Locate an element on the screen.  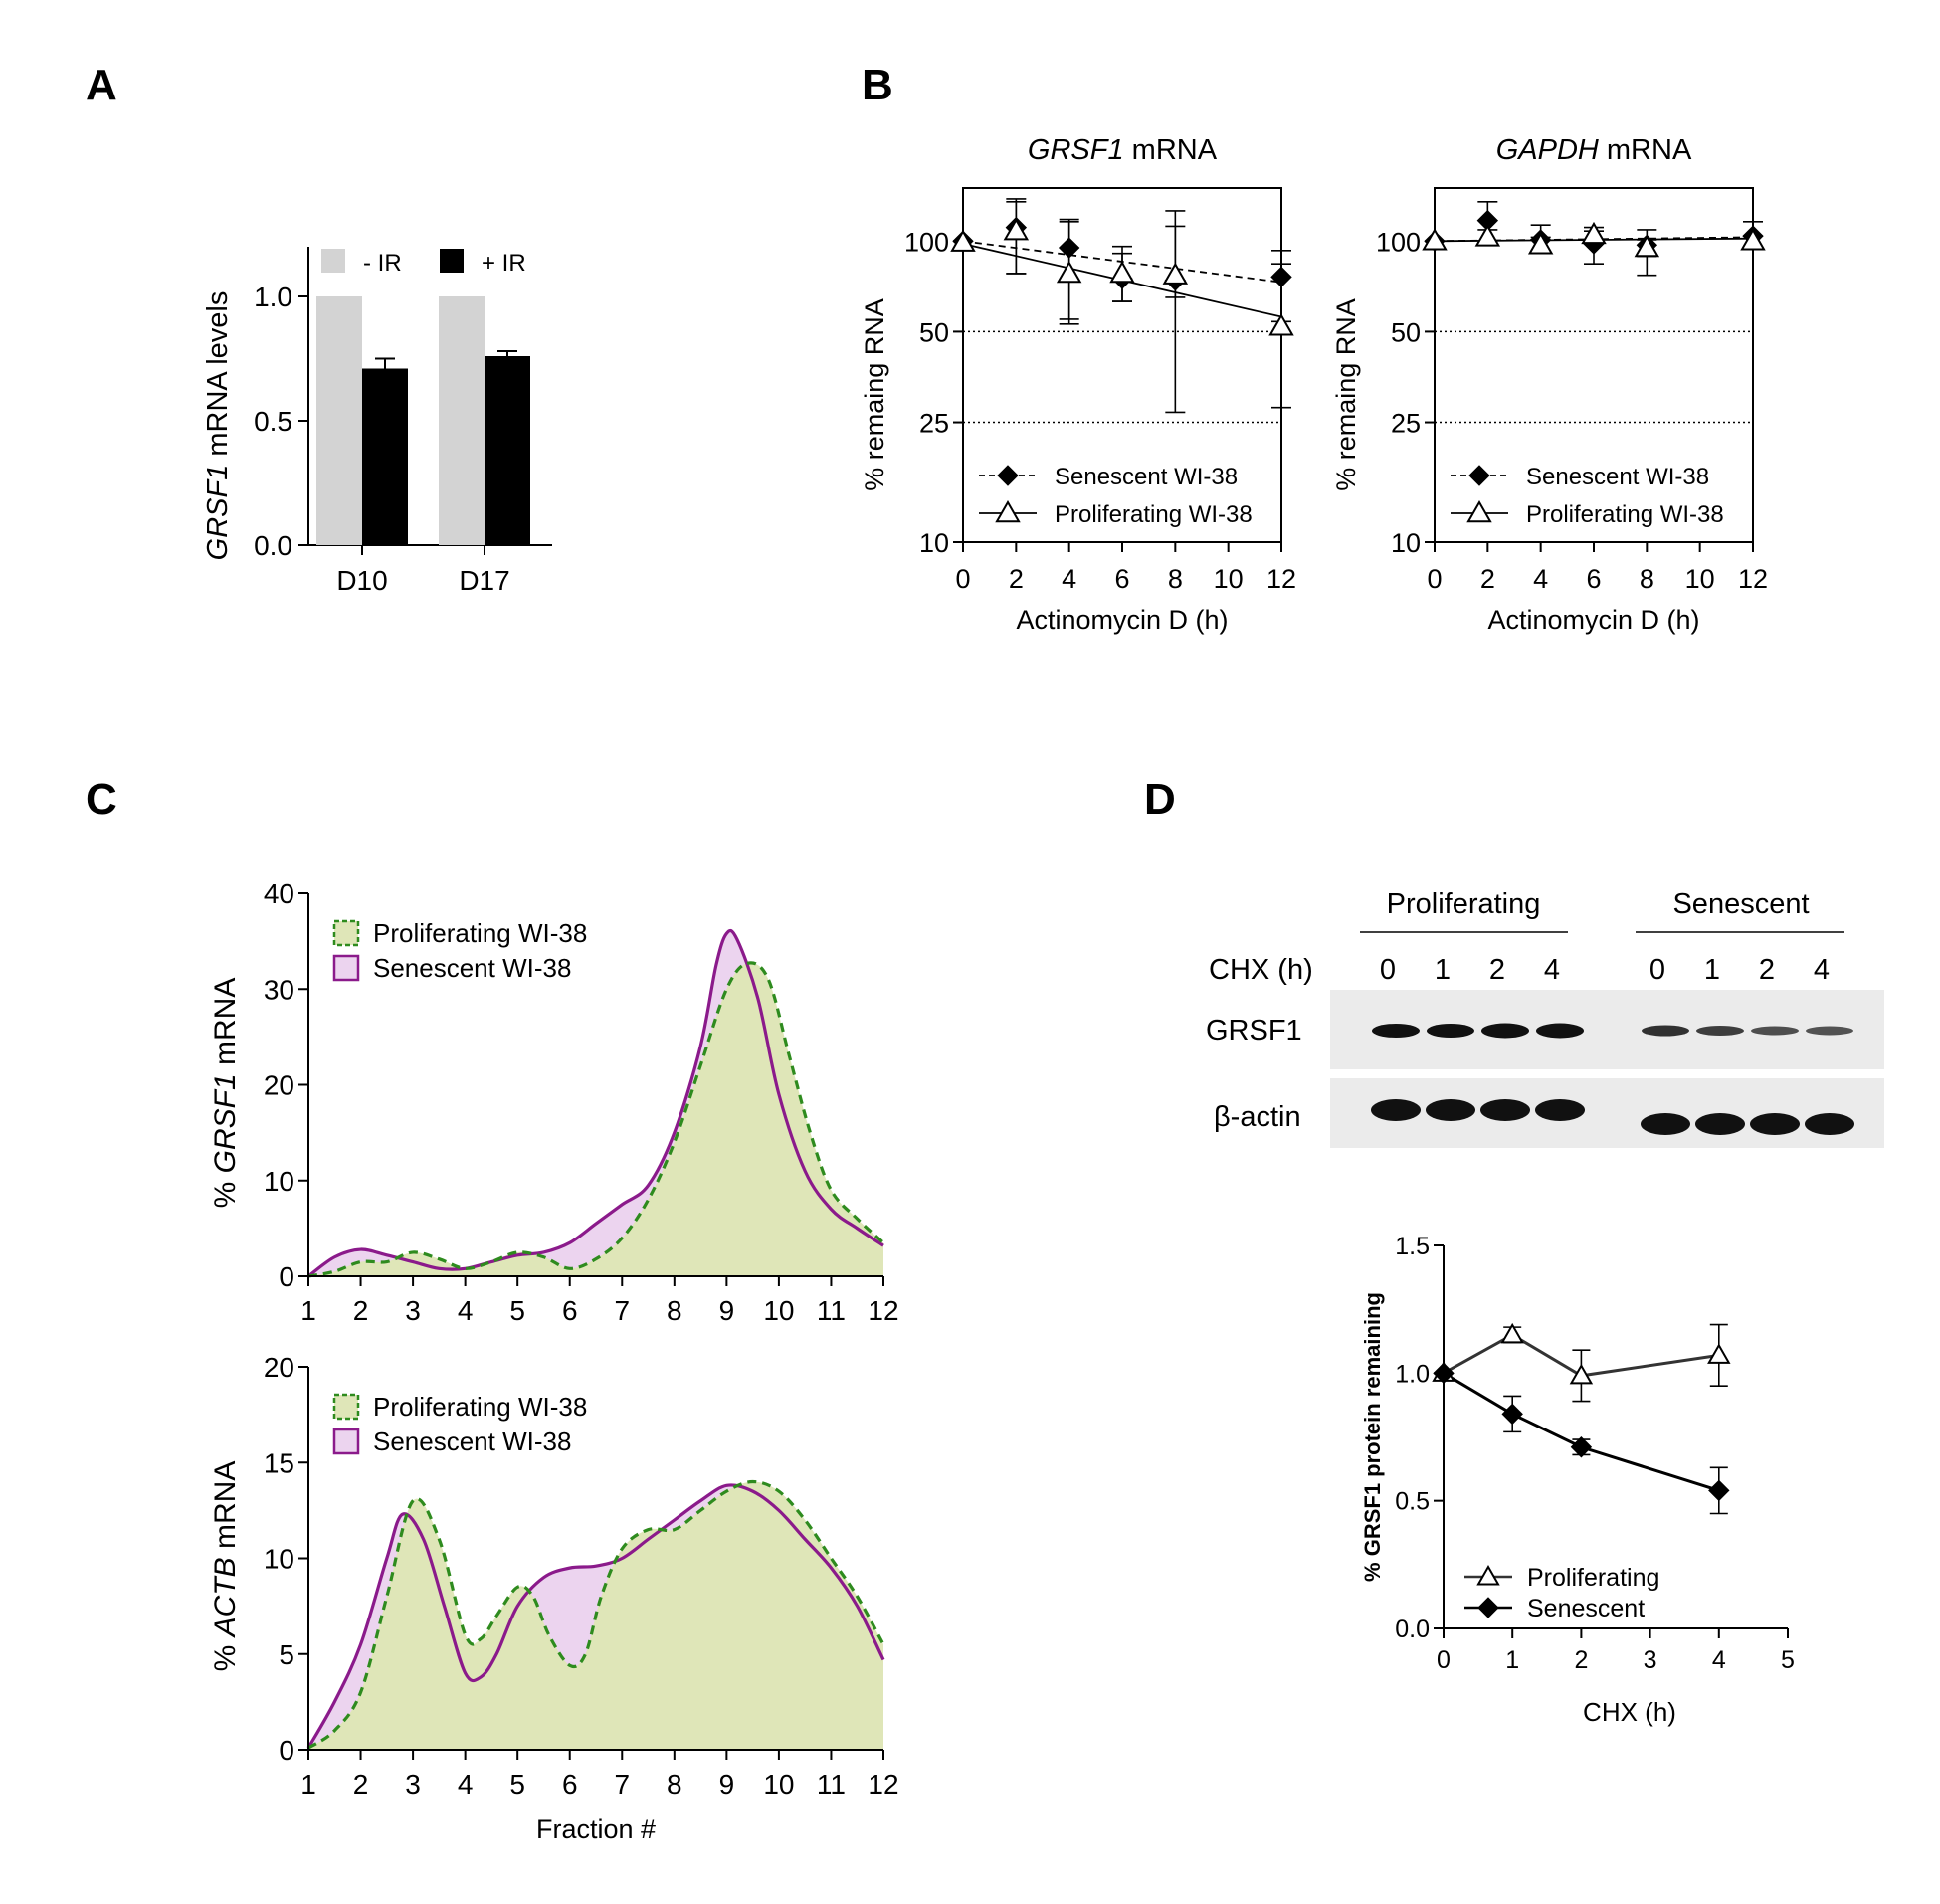
c-x-axis-label: Fraction # is located at coordinates (596, 1829).